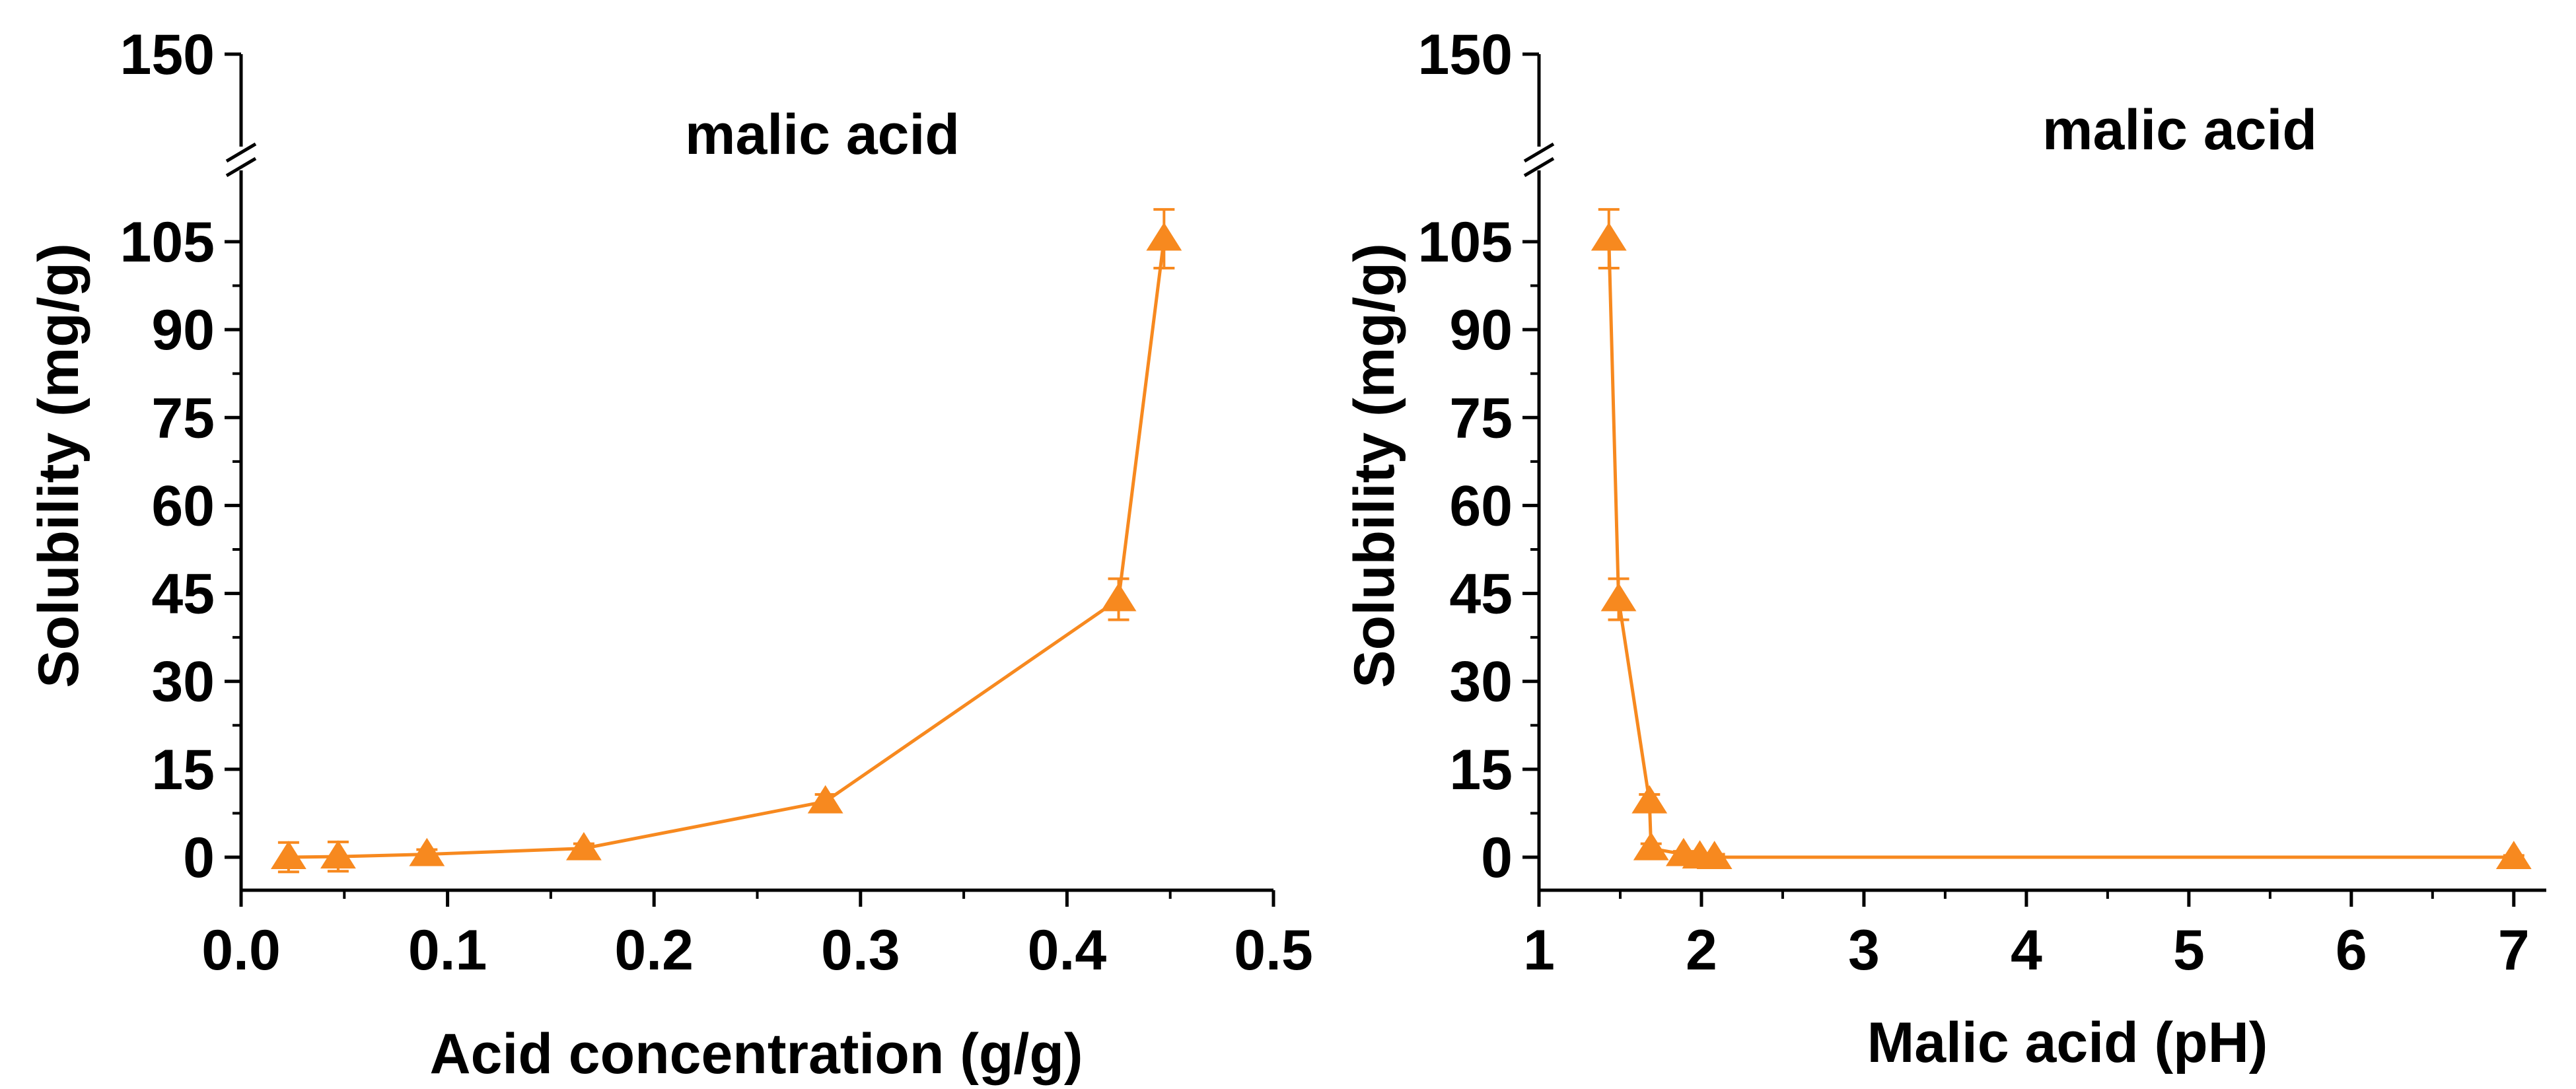 The height and width of the screenshot is (1089, 2576). Describe the element at coordinates (183, 506) in the screenshot. I see `left-y-tick-label: 60` at that location.